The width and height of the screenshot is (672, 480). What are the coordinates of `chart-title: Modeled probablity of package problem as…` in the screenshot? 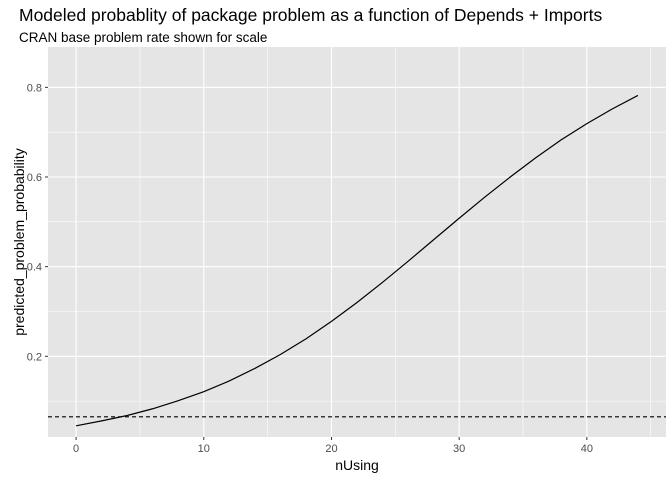 It's located at (311, 15).